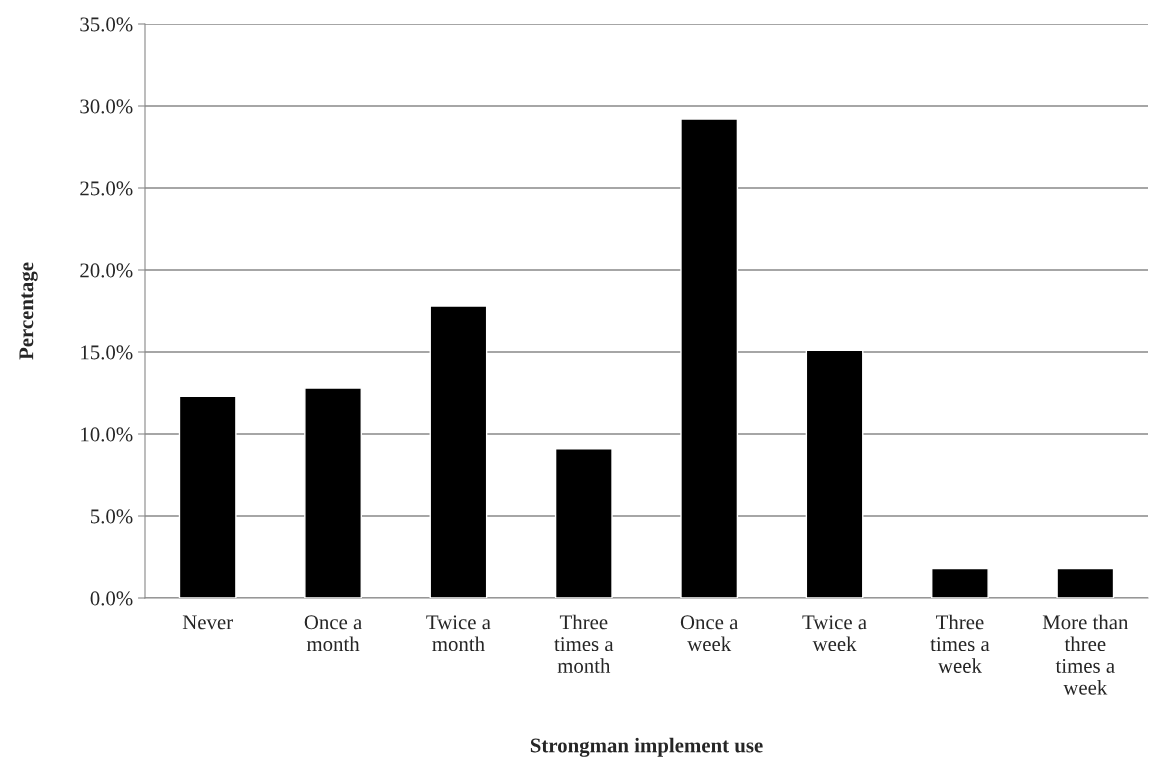 This screenshot has width=1162, height=766. I want to click on x-tick-label: Twice a month, so click(458, 633).